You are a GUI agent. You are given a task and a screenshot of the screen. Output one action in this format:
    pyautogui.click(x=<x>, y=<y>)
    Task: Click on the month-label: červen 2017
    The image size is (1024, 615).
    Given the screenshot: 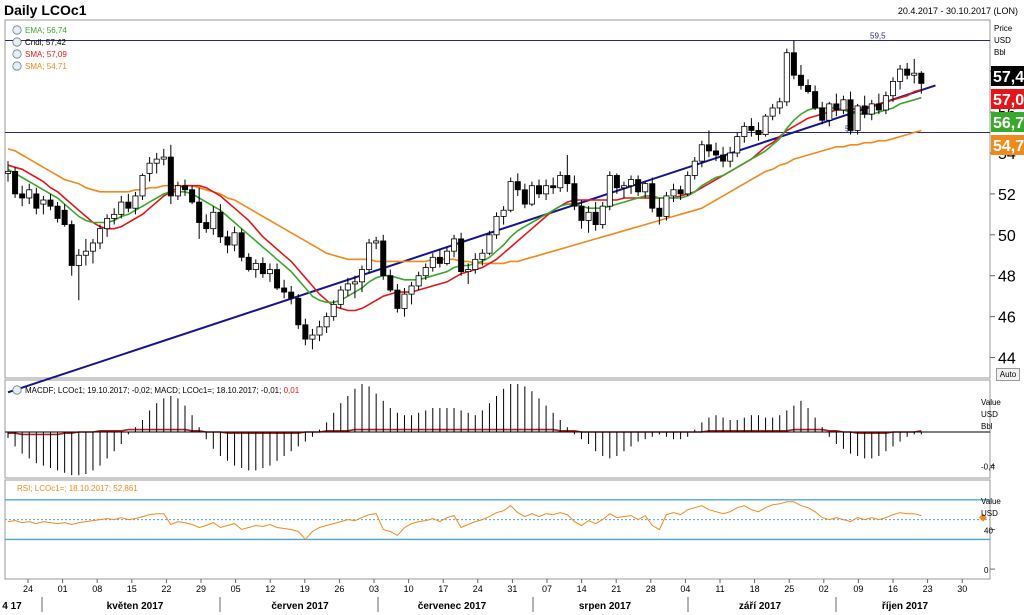 What is the action you would take?
    pyautogui.click(x=300, y=606)
    